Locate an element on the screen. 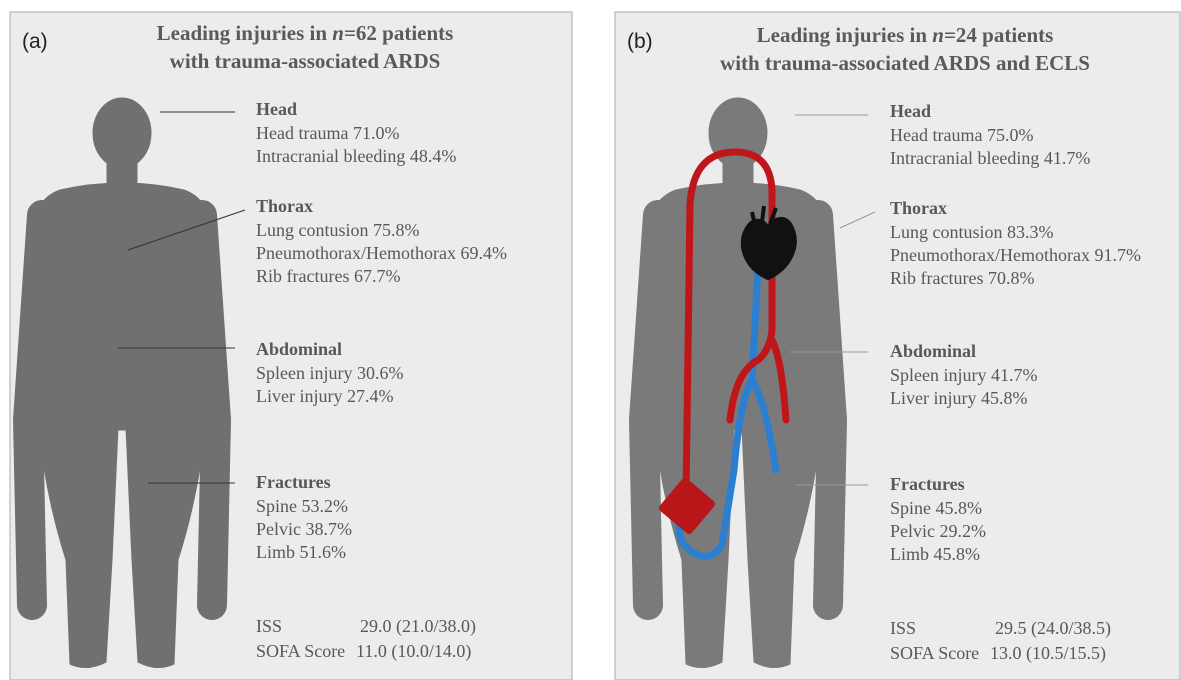  stat-value: 13.0 (10.5/15.5) is located at coordinates (1048, 653).